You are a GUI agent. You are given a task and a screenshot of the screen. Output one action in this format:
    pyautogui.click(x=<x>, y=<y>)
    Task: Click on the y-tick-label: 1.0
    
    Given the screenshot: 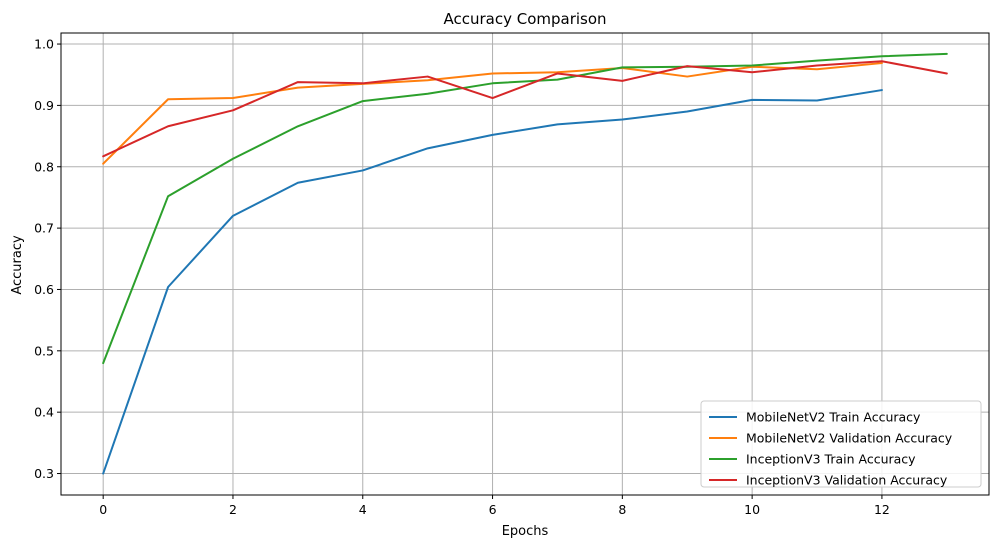 What is the action you would take?
    pyautogui.click(x=44, y=44)
    